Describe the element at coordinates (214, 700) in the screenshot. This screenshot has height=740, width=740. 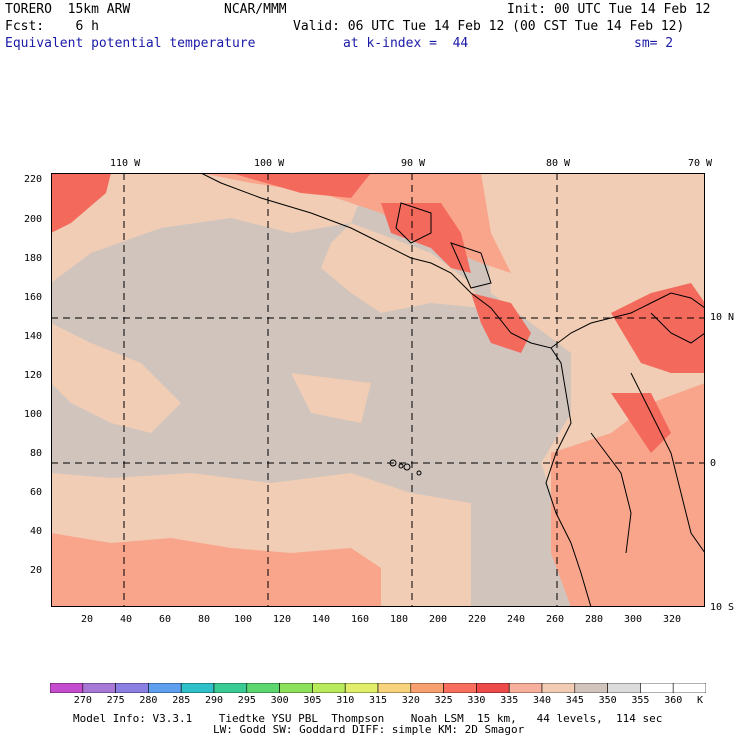
I see `colorbar-tick-label: 290` at that location.